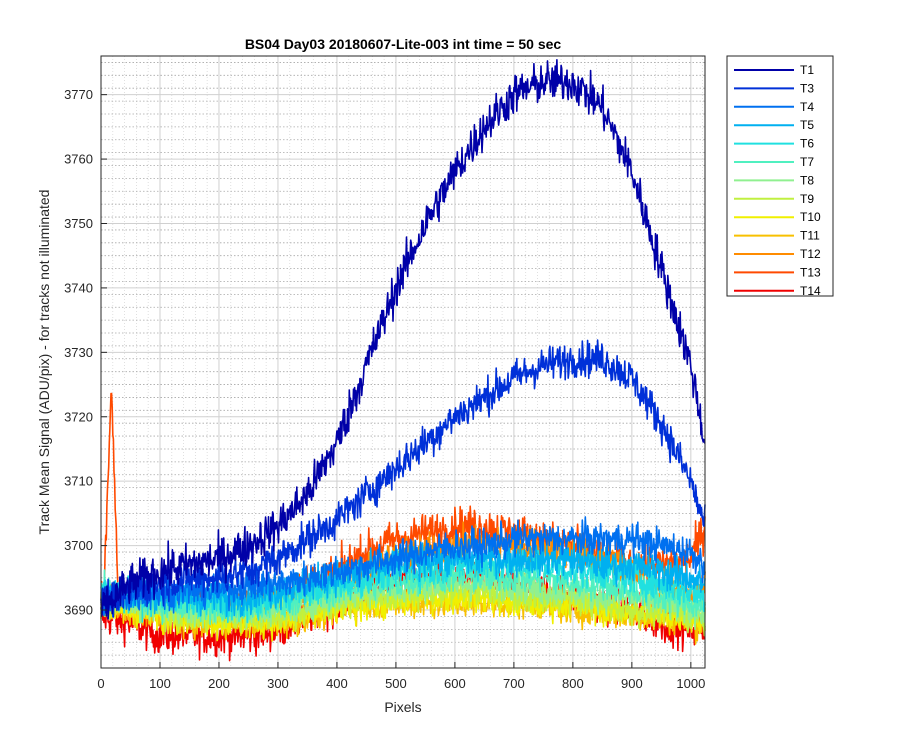  I want to click on y-tick-label: 3750, so click(78, 223).